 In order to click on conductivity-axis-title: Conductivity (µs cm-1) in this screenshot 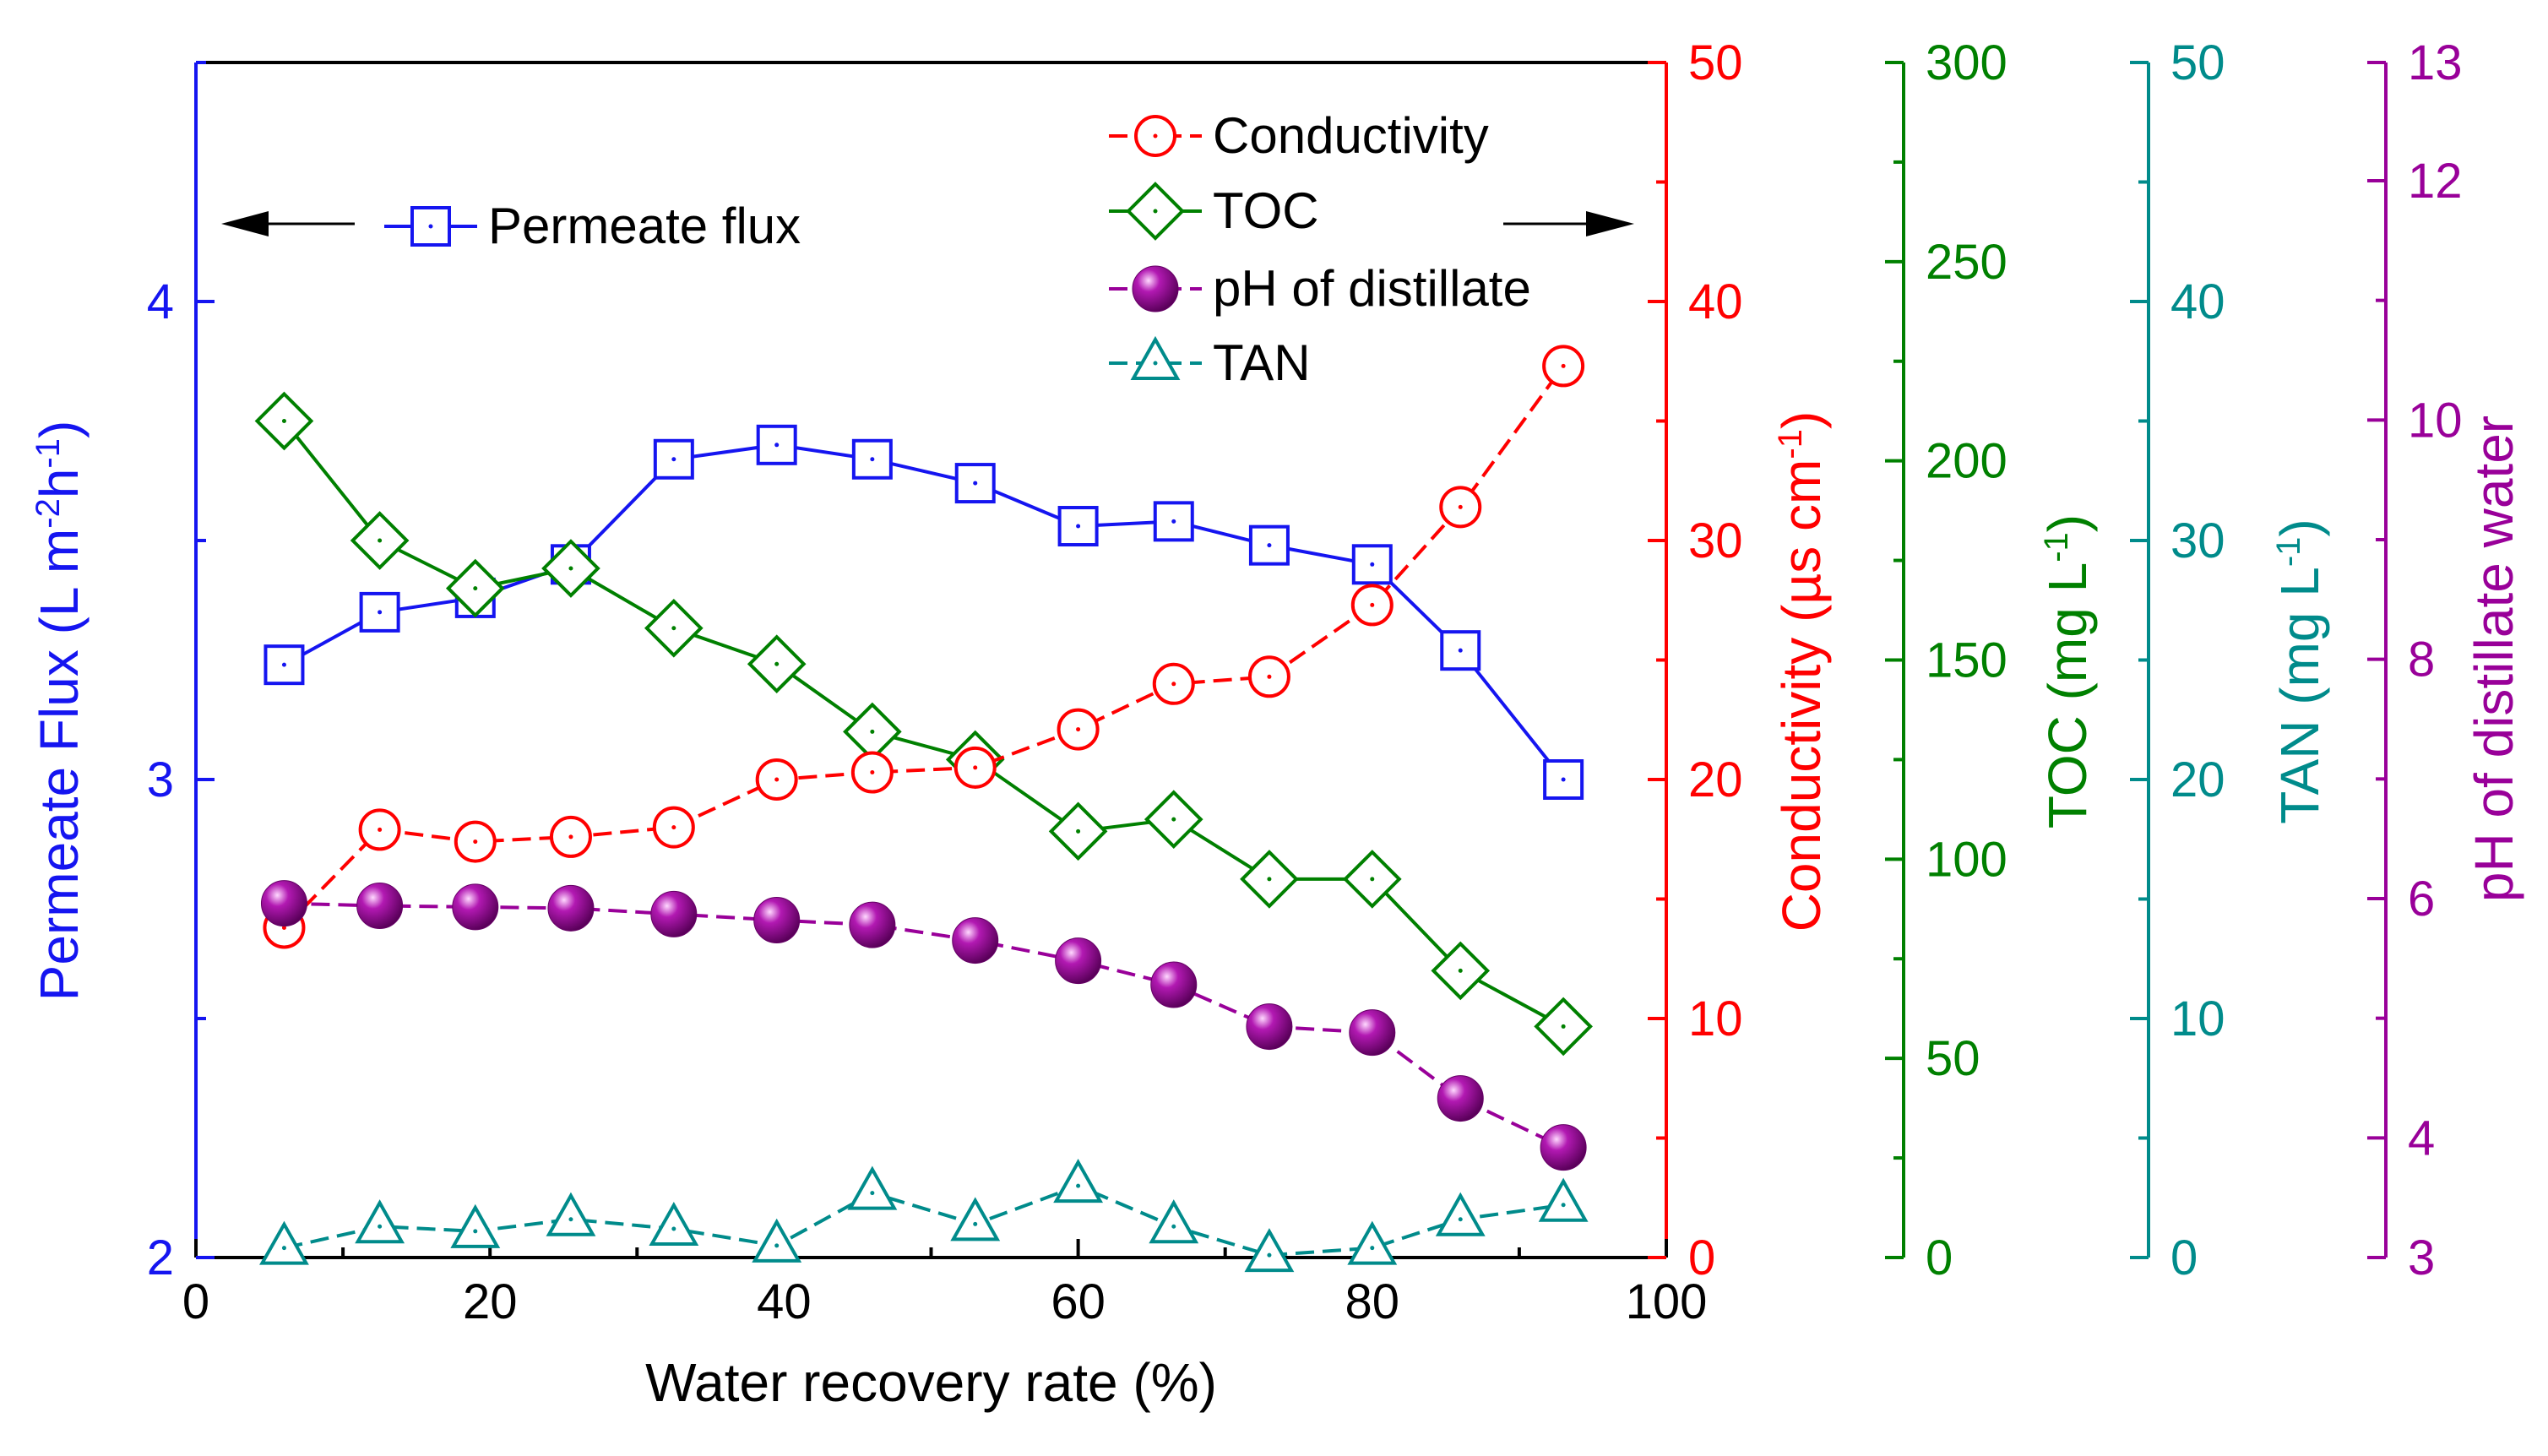, I will do `click(1801, 671)`.